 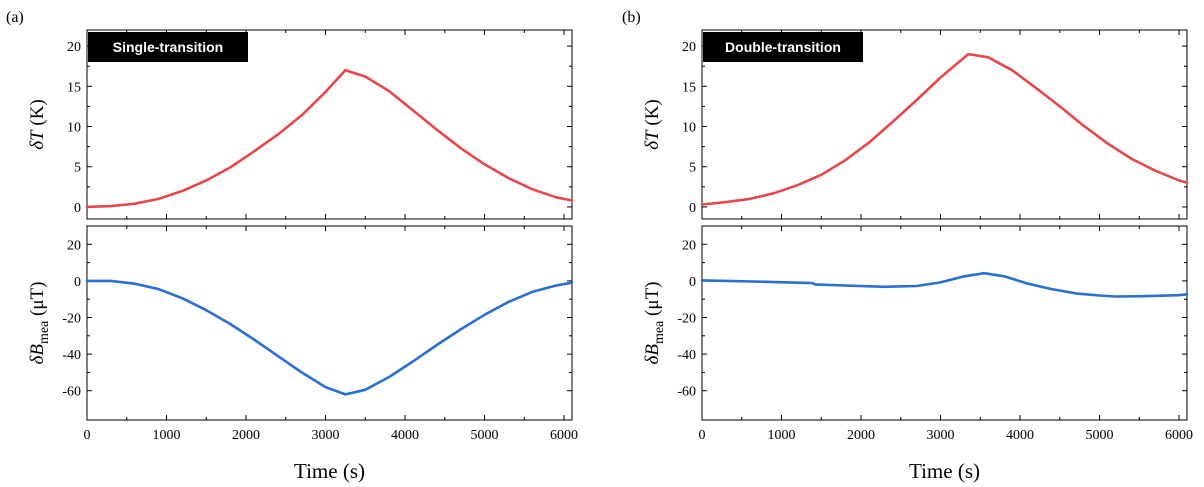 What do you see at coordinates (631, 17) in the screenshot?
I see `panel-label: (b)` at bounding box center [631, 17].